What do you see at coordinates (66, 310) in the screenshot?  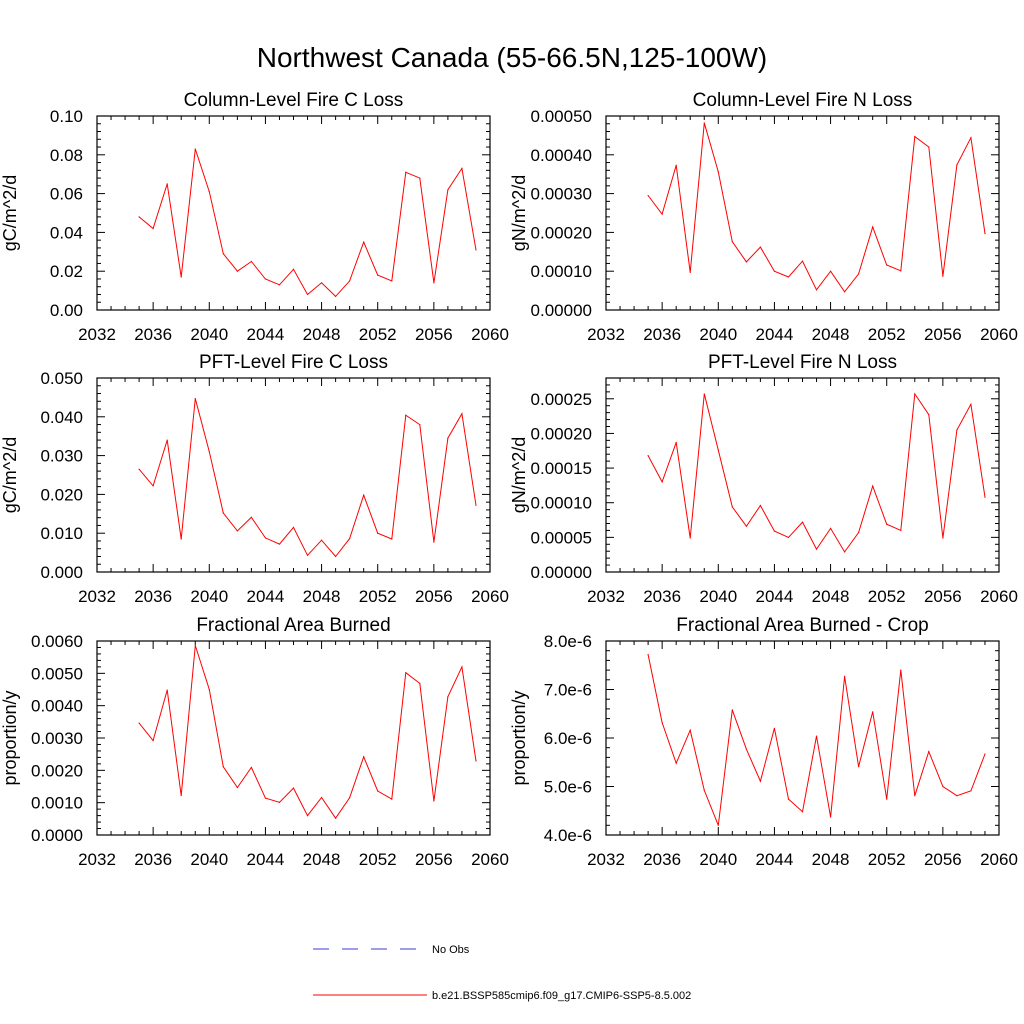 I see `y-tick-label: 0.00` at bounding box center [66, 310].